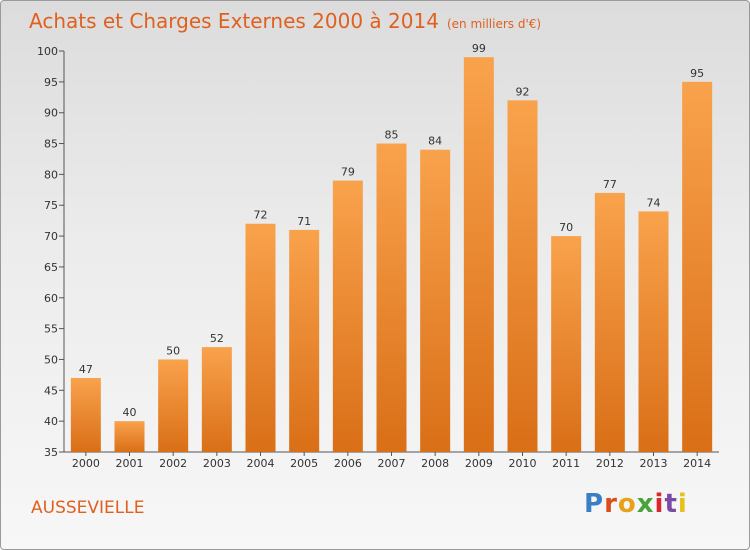 Image resolution: width=750 pixels, height=550 pixels. What do you see at coordinates (130, 412) in the screenshot?
I see `value-label-2001: 40` at bounding box center [130, 412].